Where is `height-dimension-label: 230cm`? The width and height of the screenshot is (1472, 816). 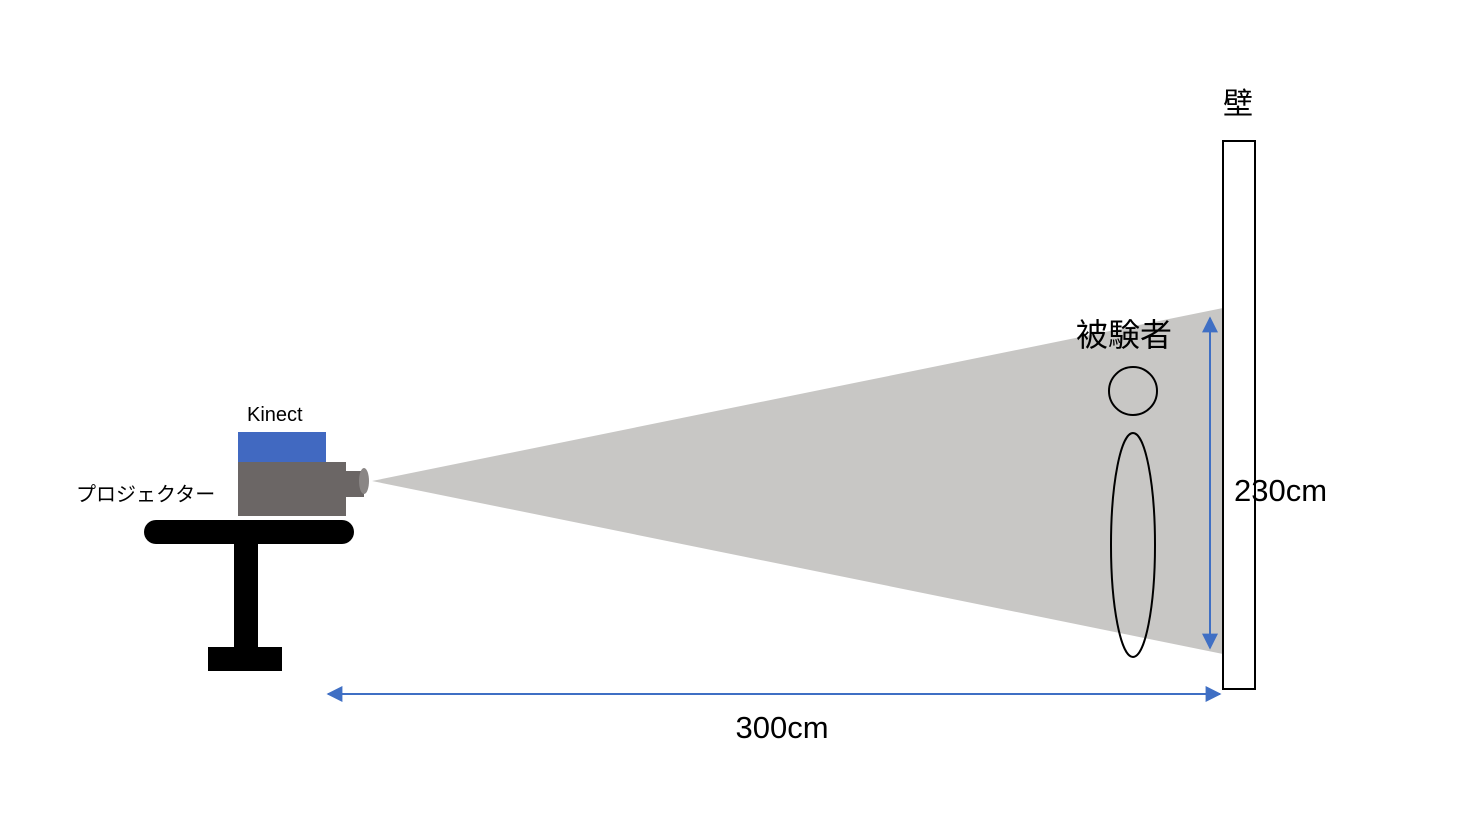 height-dimension-label: 230cm is located at coordinates (1280, 490).